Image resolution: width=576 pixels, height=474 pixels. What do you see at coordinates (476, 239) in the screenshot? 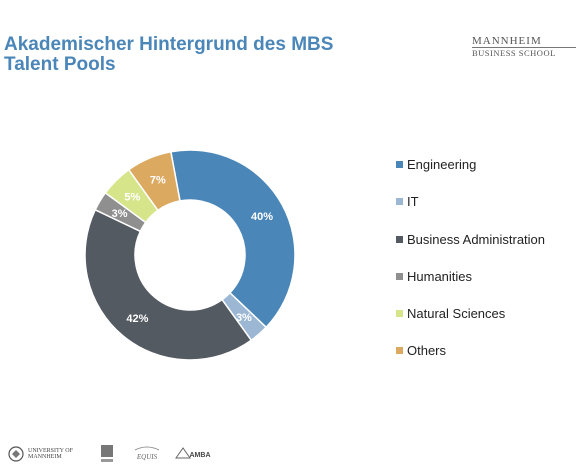
I see `legend-label-business-administration: Business Administration` at bounding box center [476, 239].